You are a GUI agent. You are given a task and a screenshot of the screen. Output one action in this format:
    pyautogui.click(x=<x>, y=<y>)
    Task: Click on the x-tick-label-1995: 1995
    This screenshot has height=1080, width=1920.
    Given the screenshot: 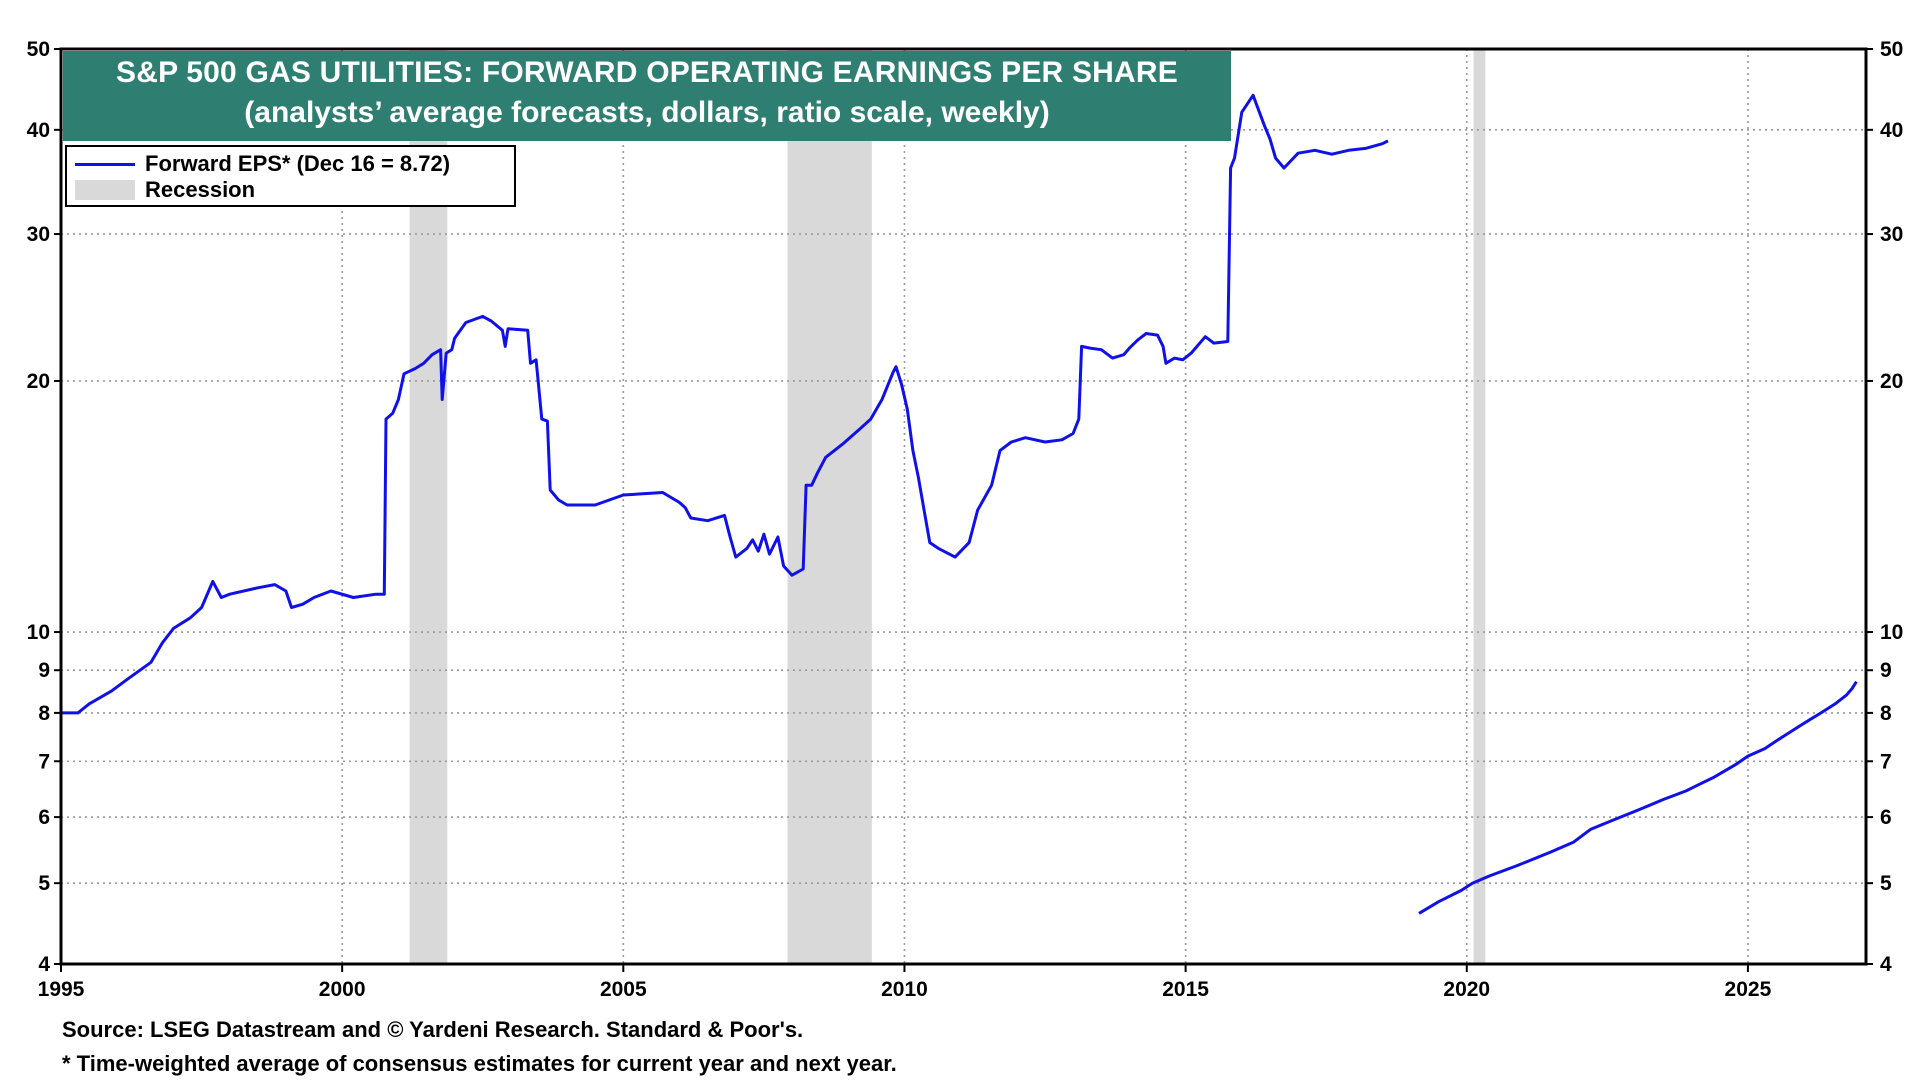 What is the action you would take?
    pyautogui.click(x=61, y=989)
    